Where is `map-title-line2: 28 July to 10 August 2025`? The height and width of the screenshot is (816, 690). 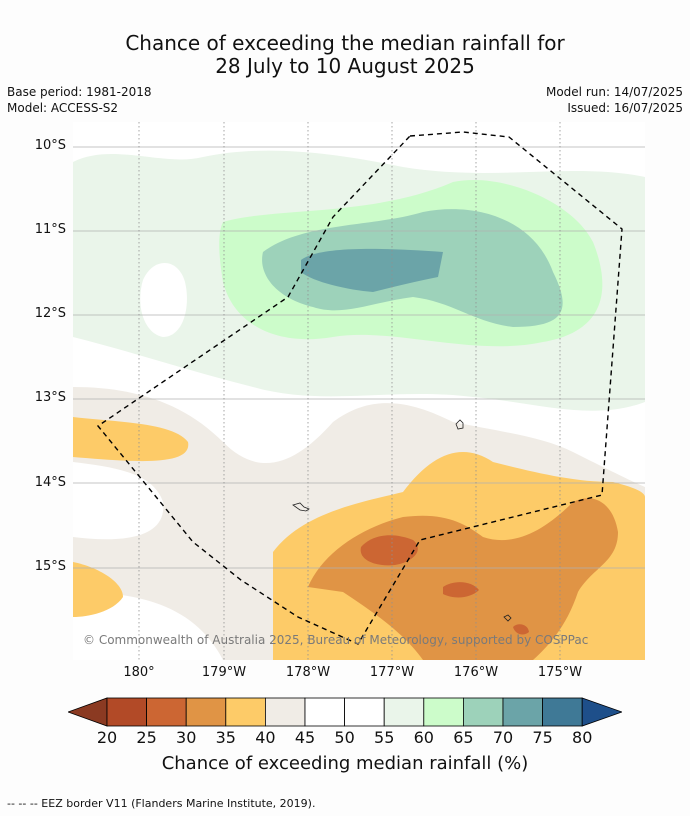 map-title-line2: 28 July to 10 August 2025 is located at coordinates (345, 66).